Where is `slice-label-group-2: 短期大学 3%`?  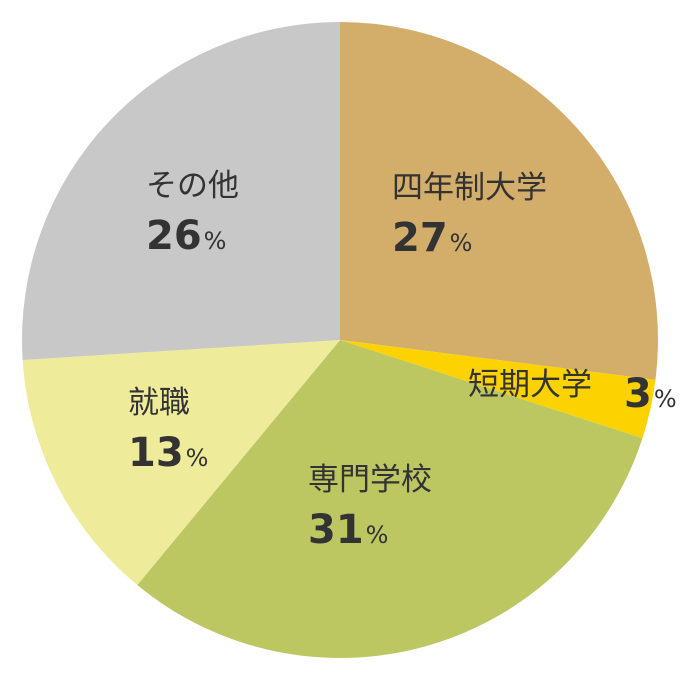
slice-label-group-2: 短期大学 3% is located at coordinates (572, 392).